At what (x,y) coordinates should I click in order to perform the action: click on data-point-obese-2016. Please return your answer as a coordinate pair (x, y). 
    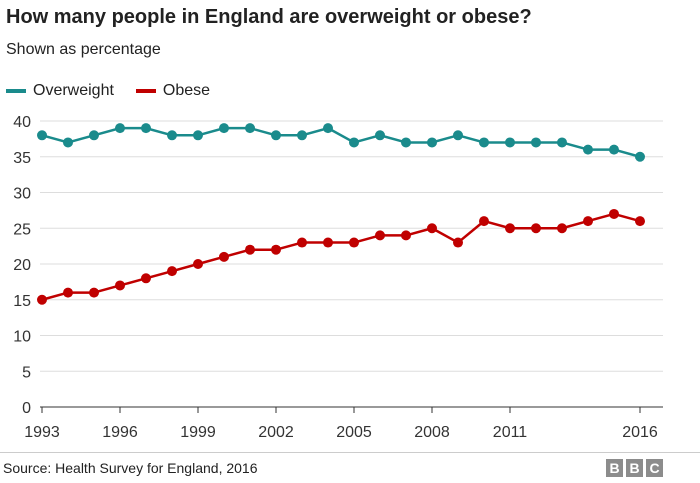
    Looking at the image, I should click on (640, 221).